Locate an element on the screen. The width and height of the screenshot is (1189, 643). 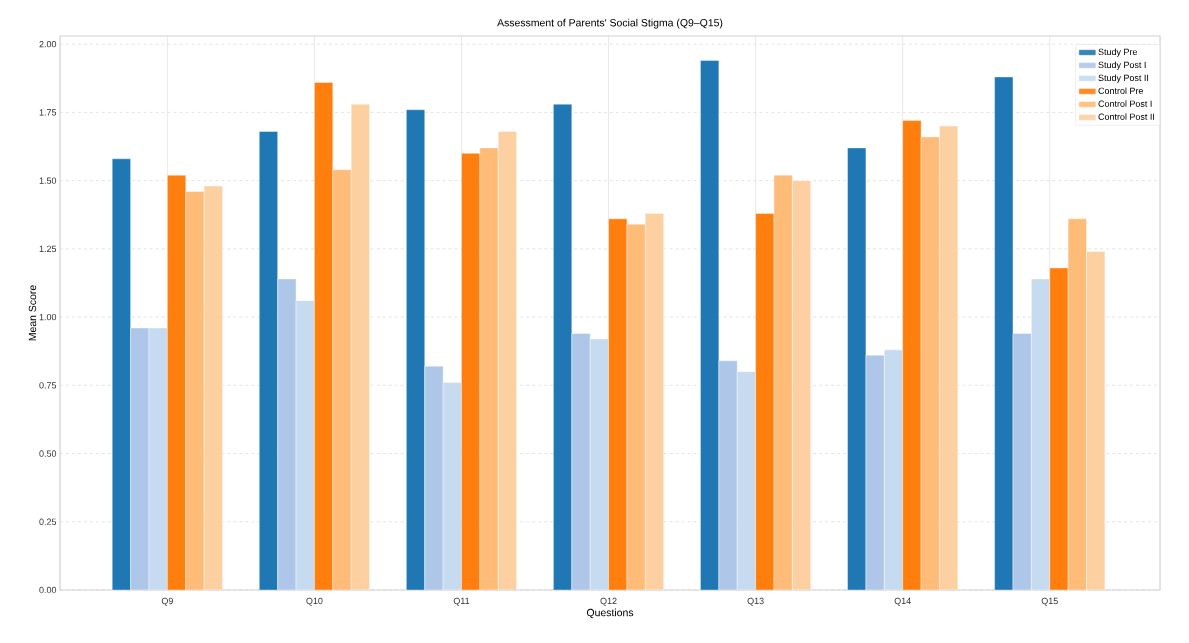
y-tick-label: 2.00 is located at coordinates (48, 44).